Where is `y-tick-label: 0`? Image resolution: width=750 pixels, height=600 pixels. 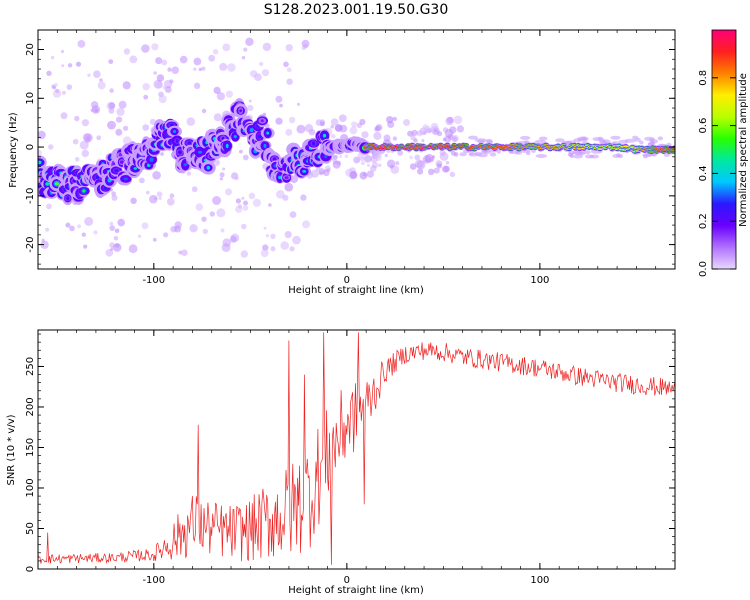
y-tick-label: 0 is located at coordinates (30, 569).